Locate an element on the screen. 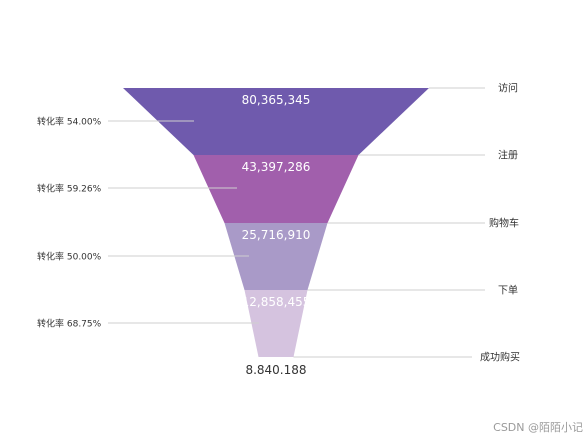  stage-label: 访问 is located at coordinates (508, 88).